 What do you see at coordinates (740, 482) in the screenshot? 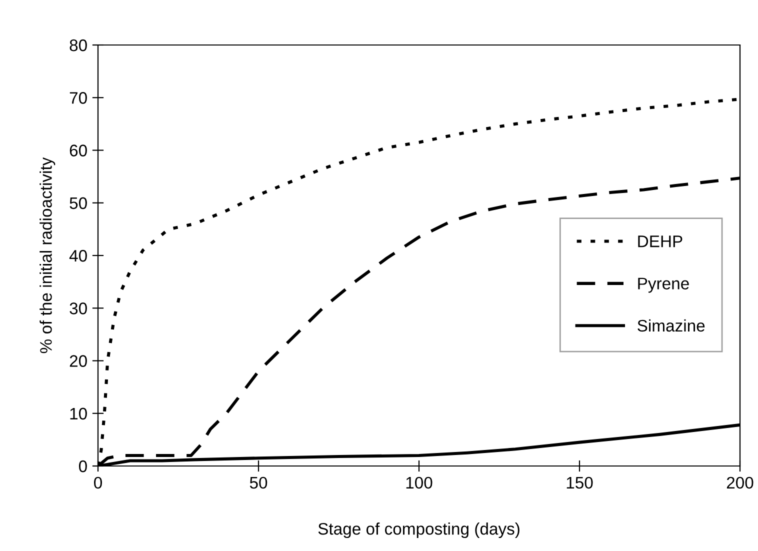
I see `x-tick-label: 200` at bounding box center [740, 482].